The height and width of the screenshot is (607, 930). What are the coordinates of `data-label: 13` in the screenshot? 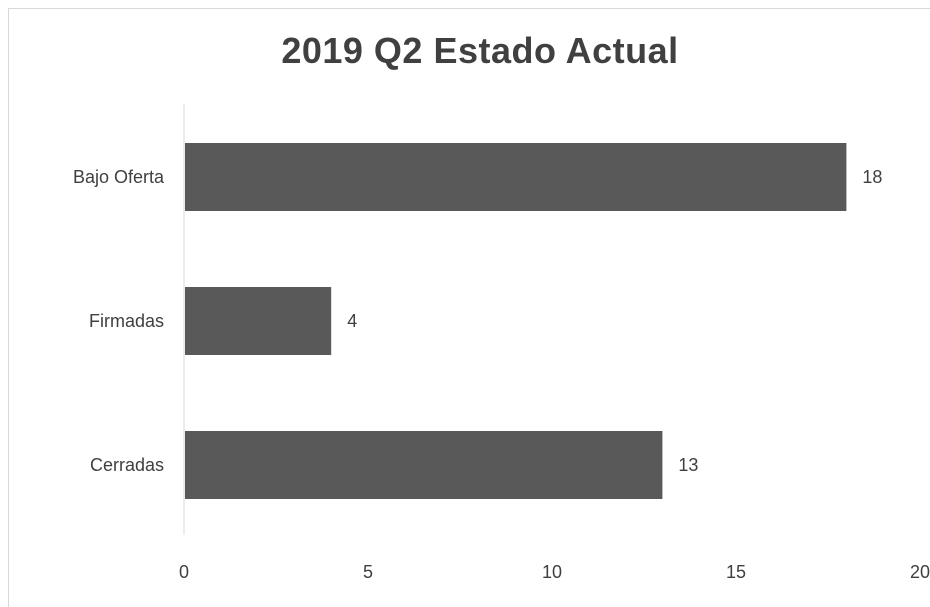 It's located at (688, 465).